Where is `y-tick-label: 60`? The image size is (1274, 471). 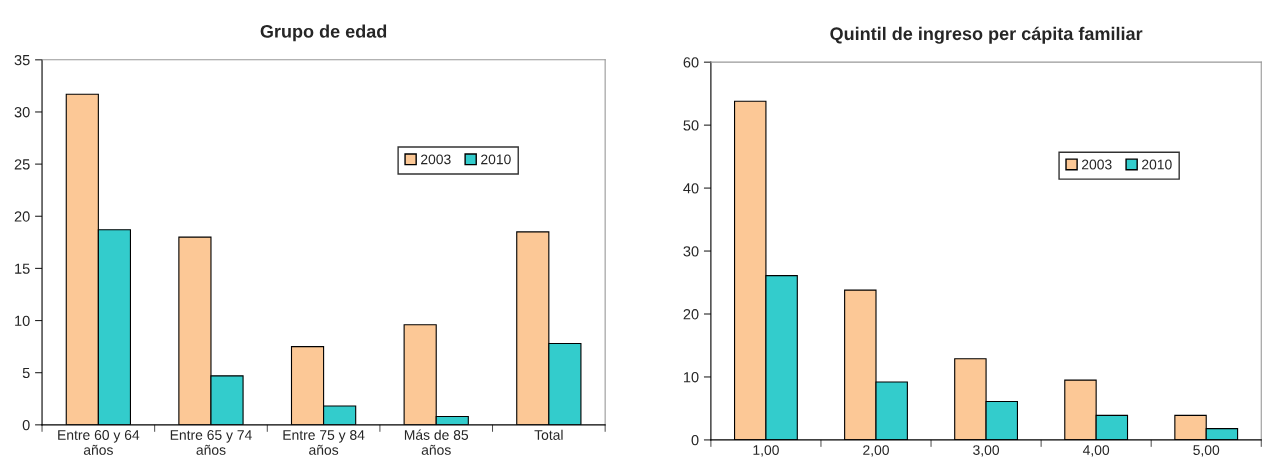 y-tick-label: 60 is located at coordinates (691, 62).